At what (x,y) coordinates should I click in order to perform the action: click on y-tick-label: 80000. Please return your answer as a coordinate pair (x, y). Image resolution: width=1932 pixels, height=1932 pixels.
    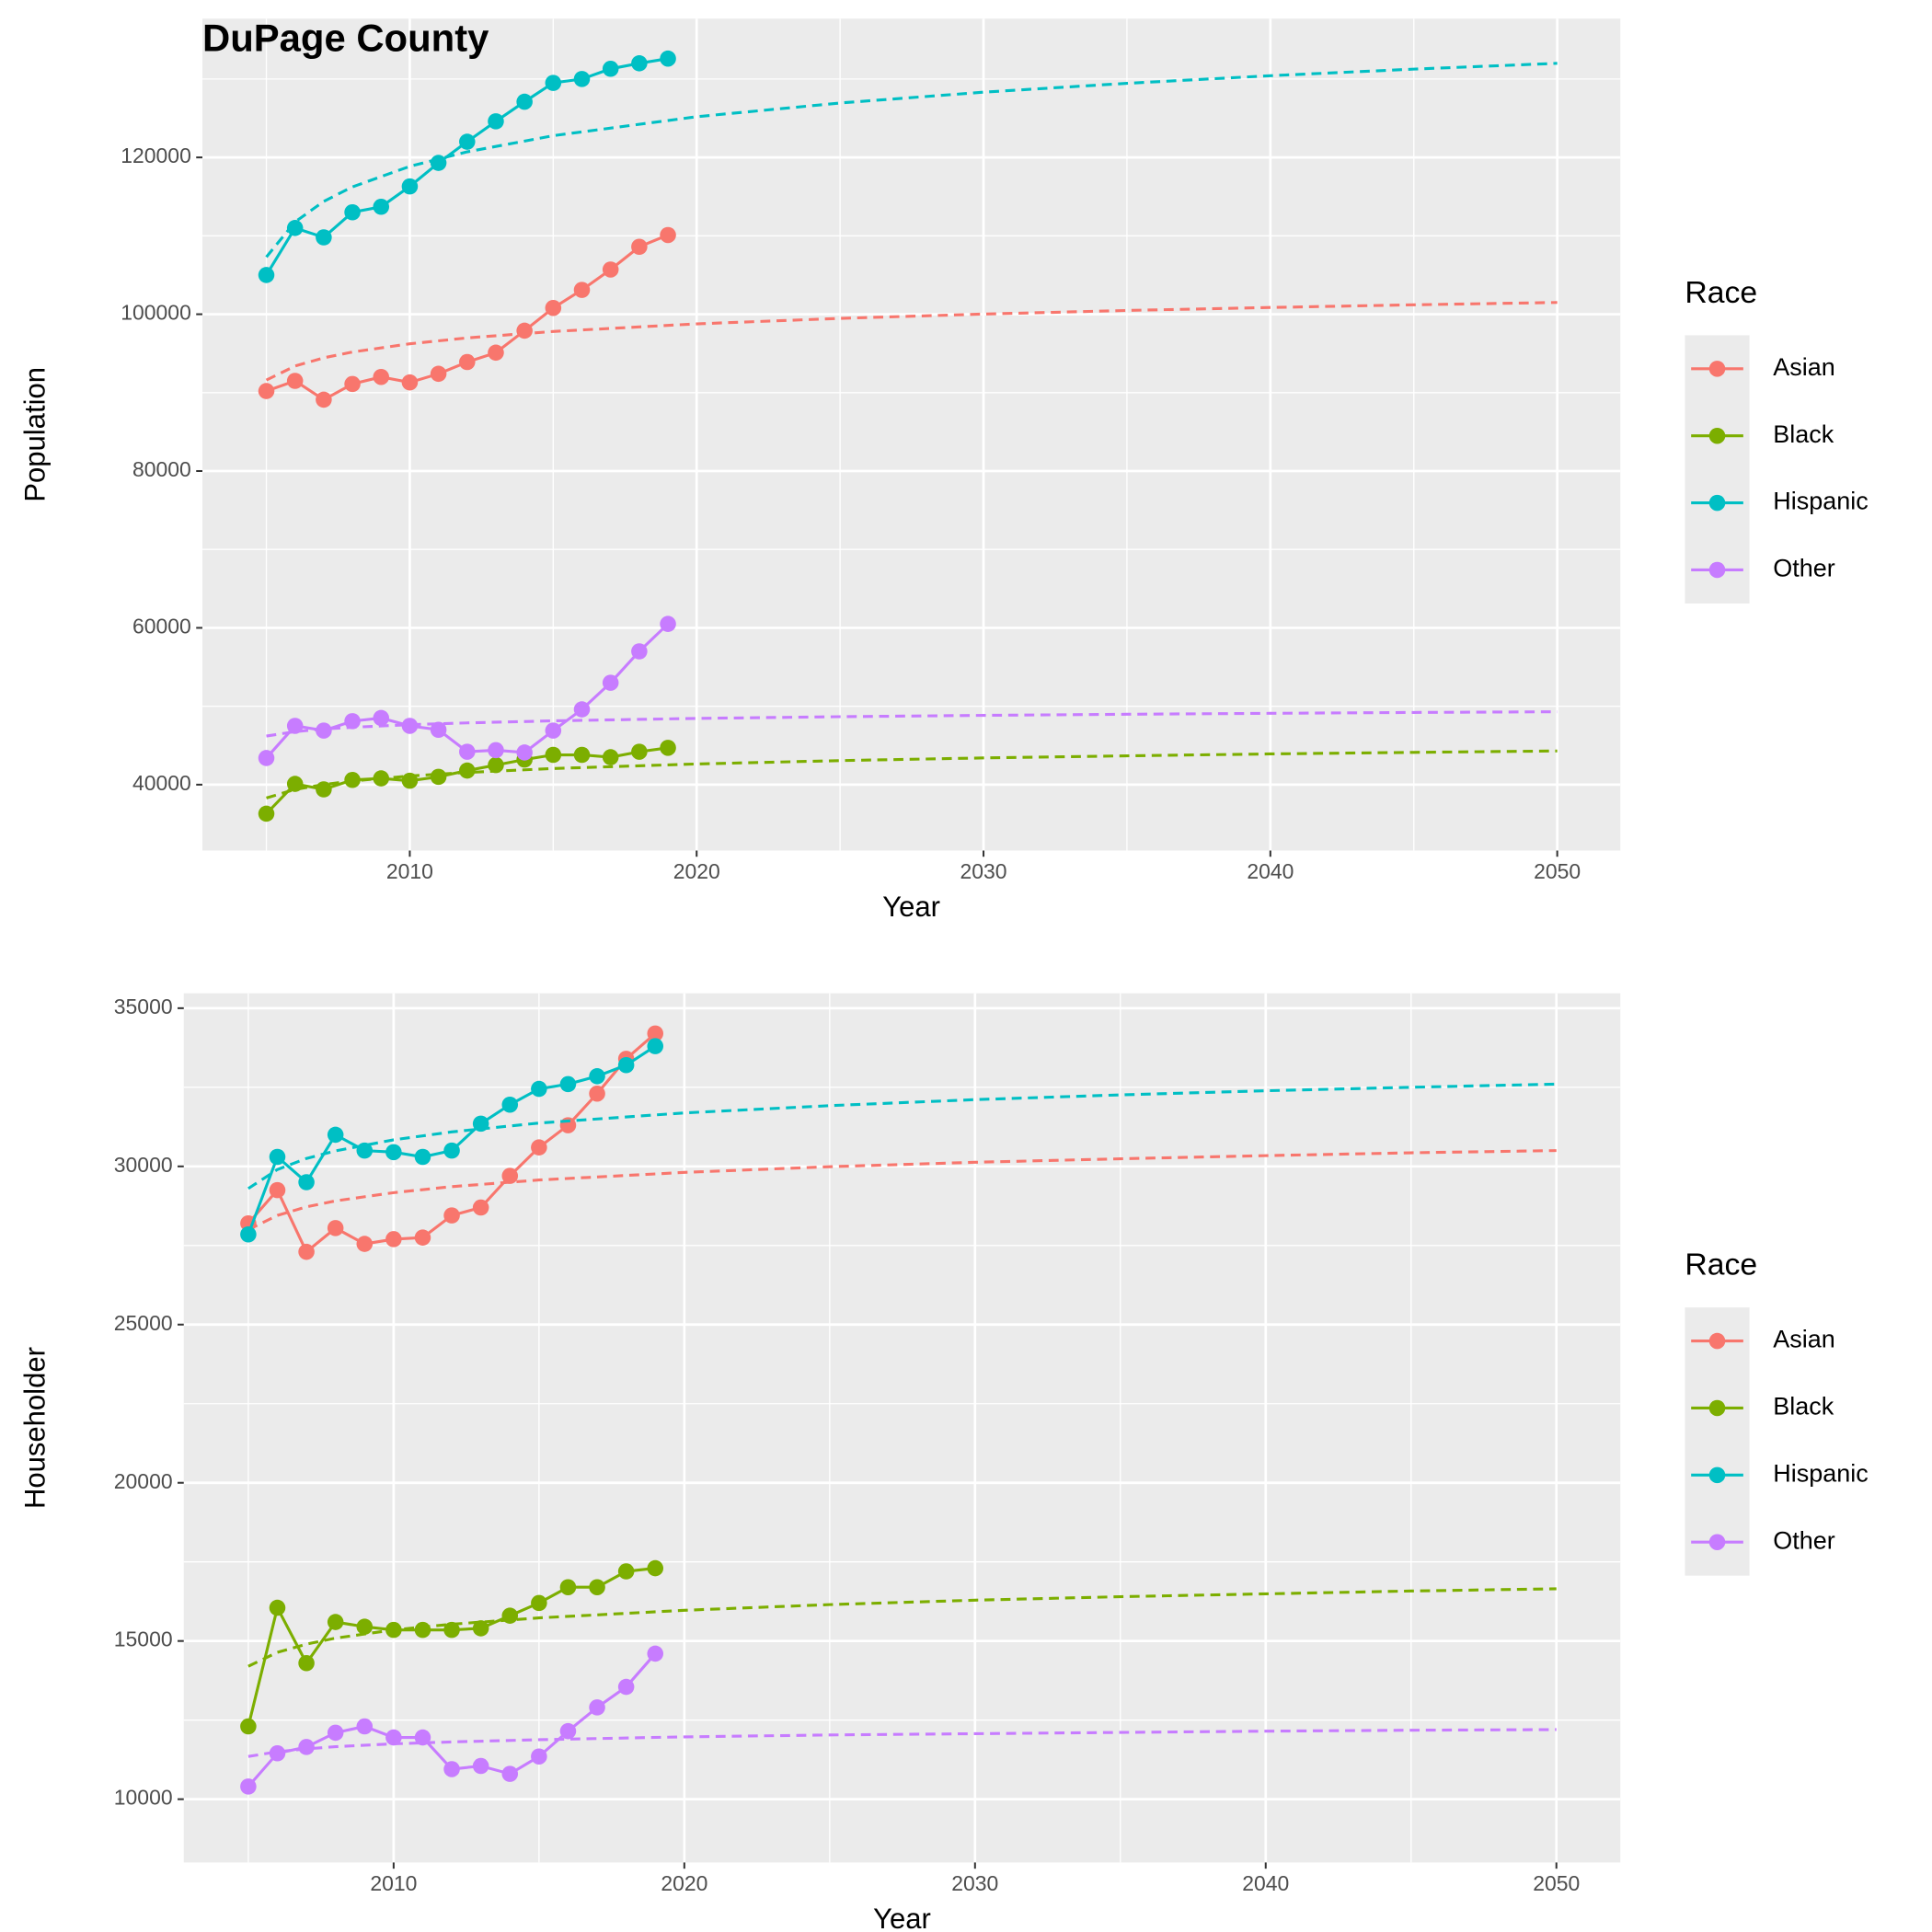
    Looking at the image, I should click on (161, 469).